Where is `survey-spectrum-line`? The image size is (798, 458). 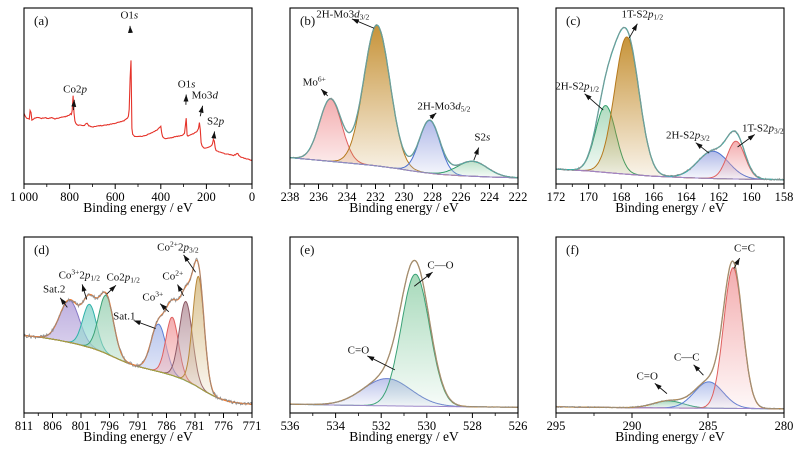 survey-spectrum-line is located at coordinates (138, 111).